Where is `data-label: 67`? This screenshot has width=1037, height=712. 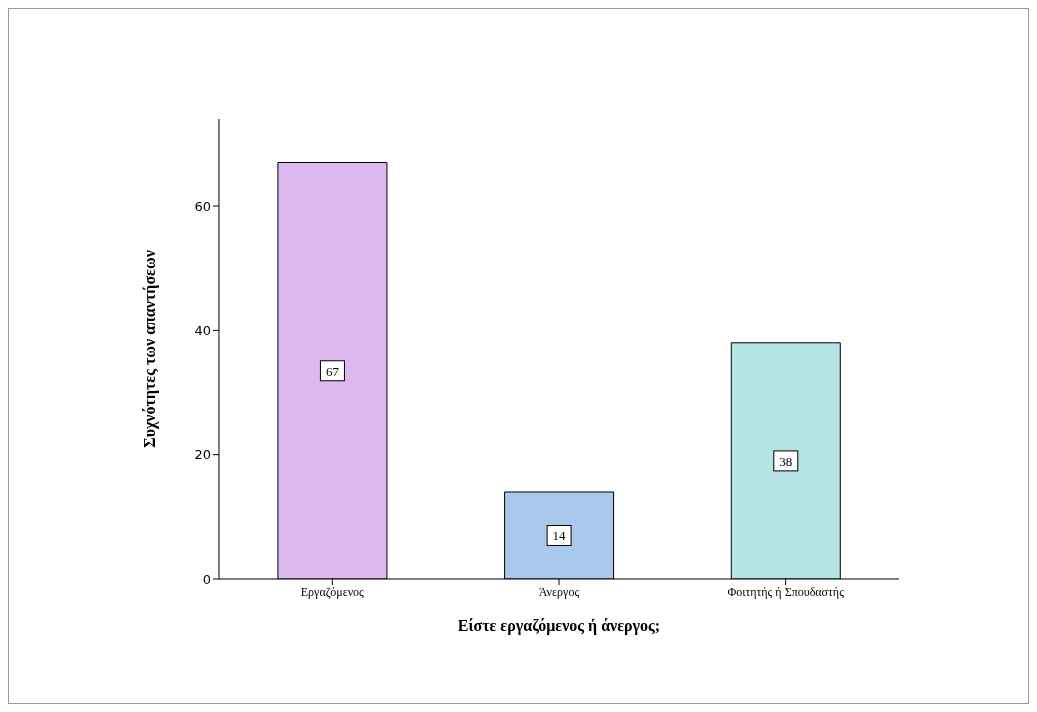 data-label: 67 is located at coordinates (332, 371).